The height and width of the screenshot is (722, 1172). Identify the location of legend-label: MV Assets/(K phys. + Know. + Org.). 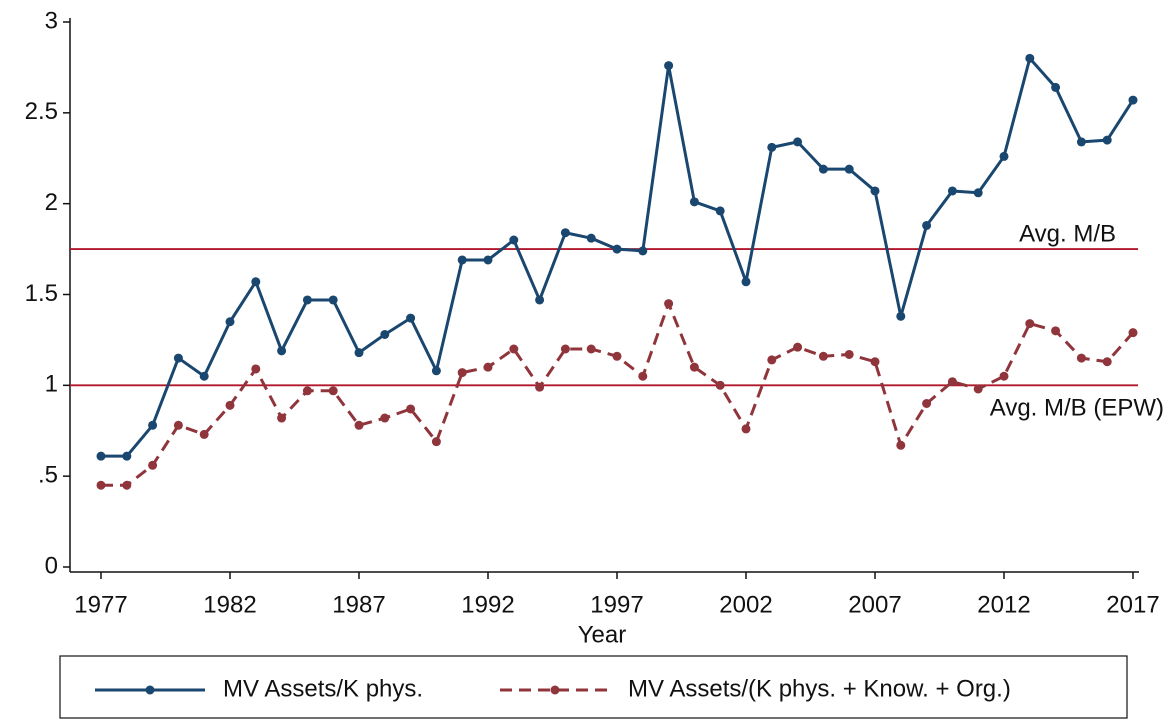
(819, 688).